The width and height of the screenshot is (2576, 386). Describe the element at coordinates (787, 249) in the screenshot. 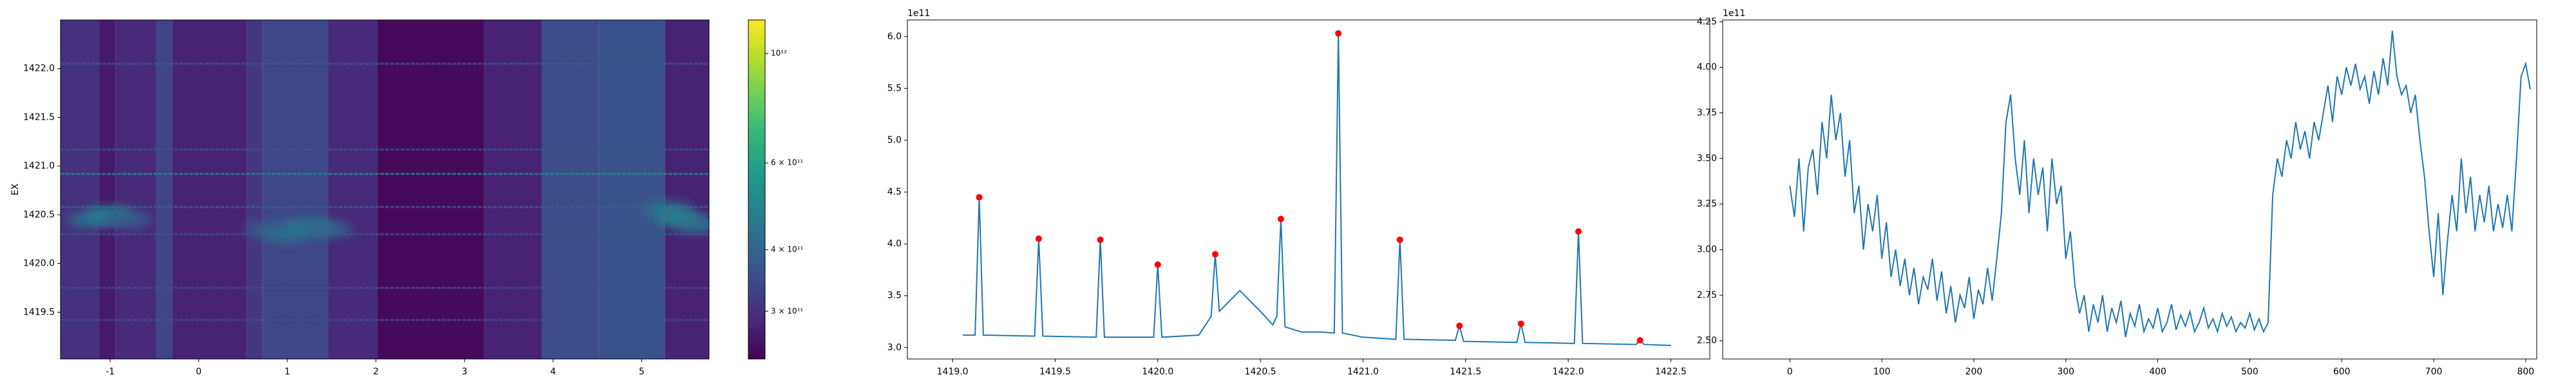

I see `colorbar-tick-label: 4 × 10¹¹` at that location.